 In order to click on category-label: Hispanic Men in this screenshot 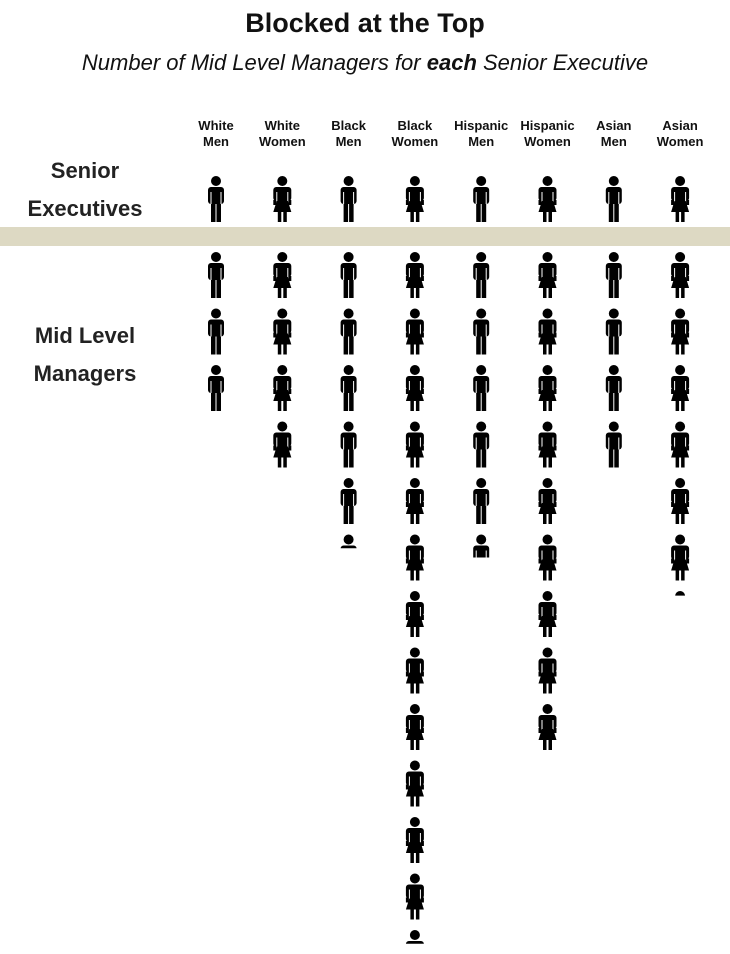, I will do `click(481, 133)`.